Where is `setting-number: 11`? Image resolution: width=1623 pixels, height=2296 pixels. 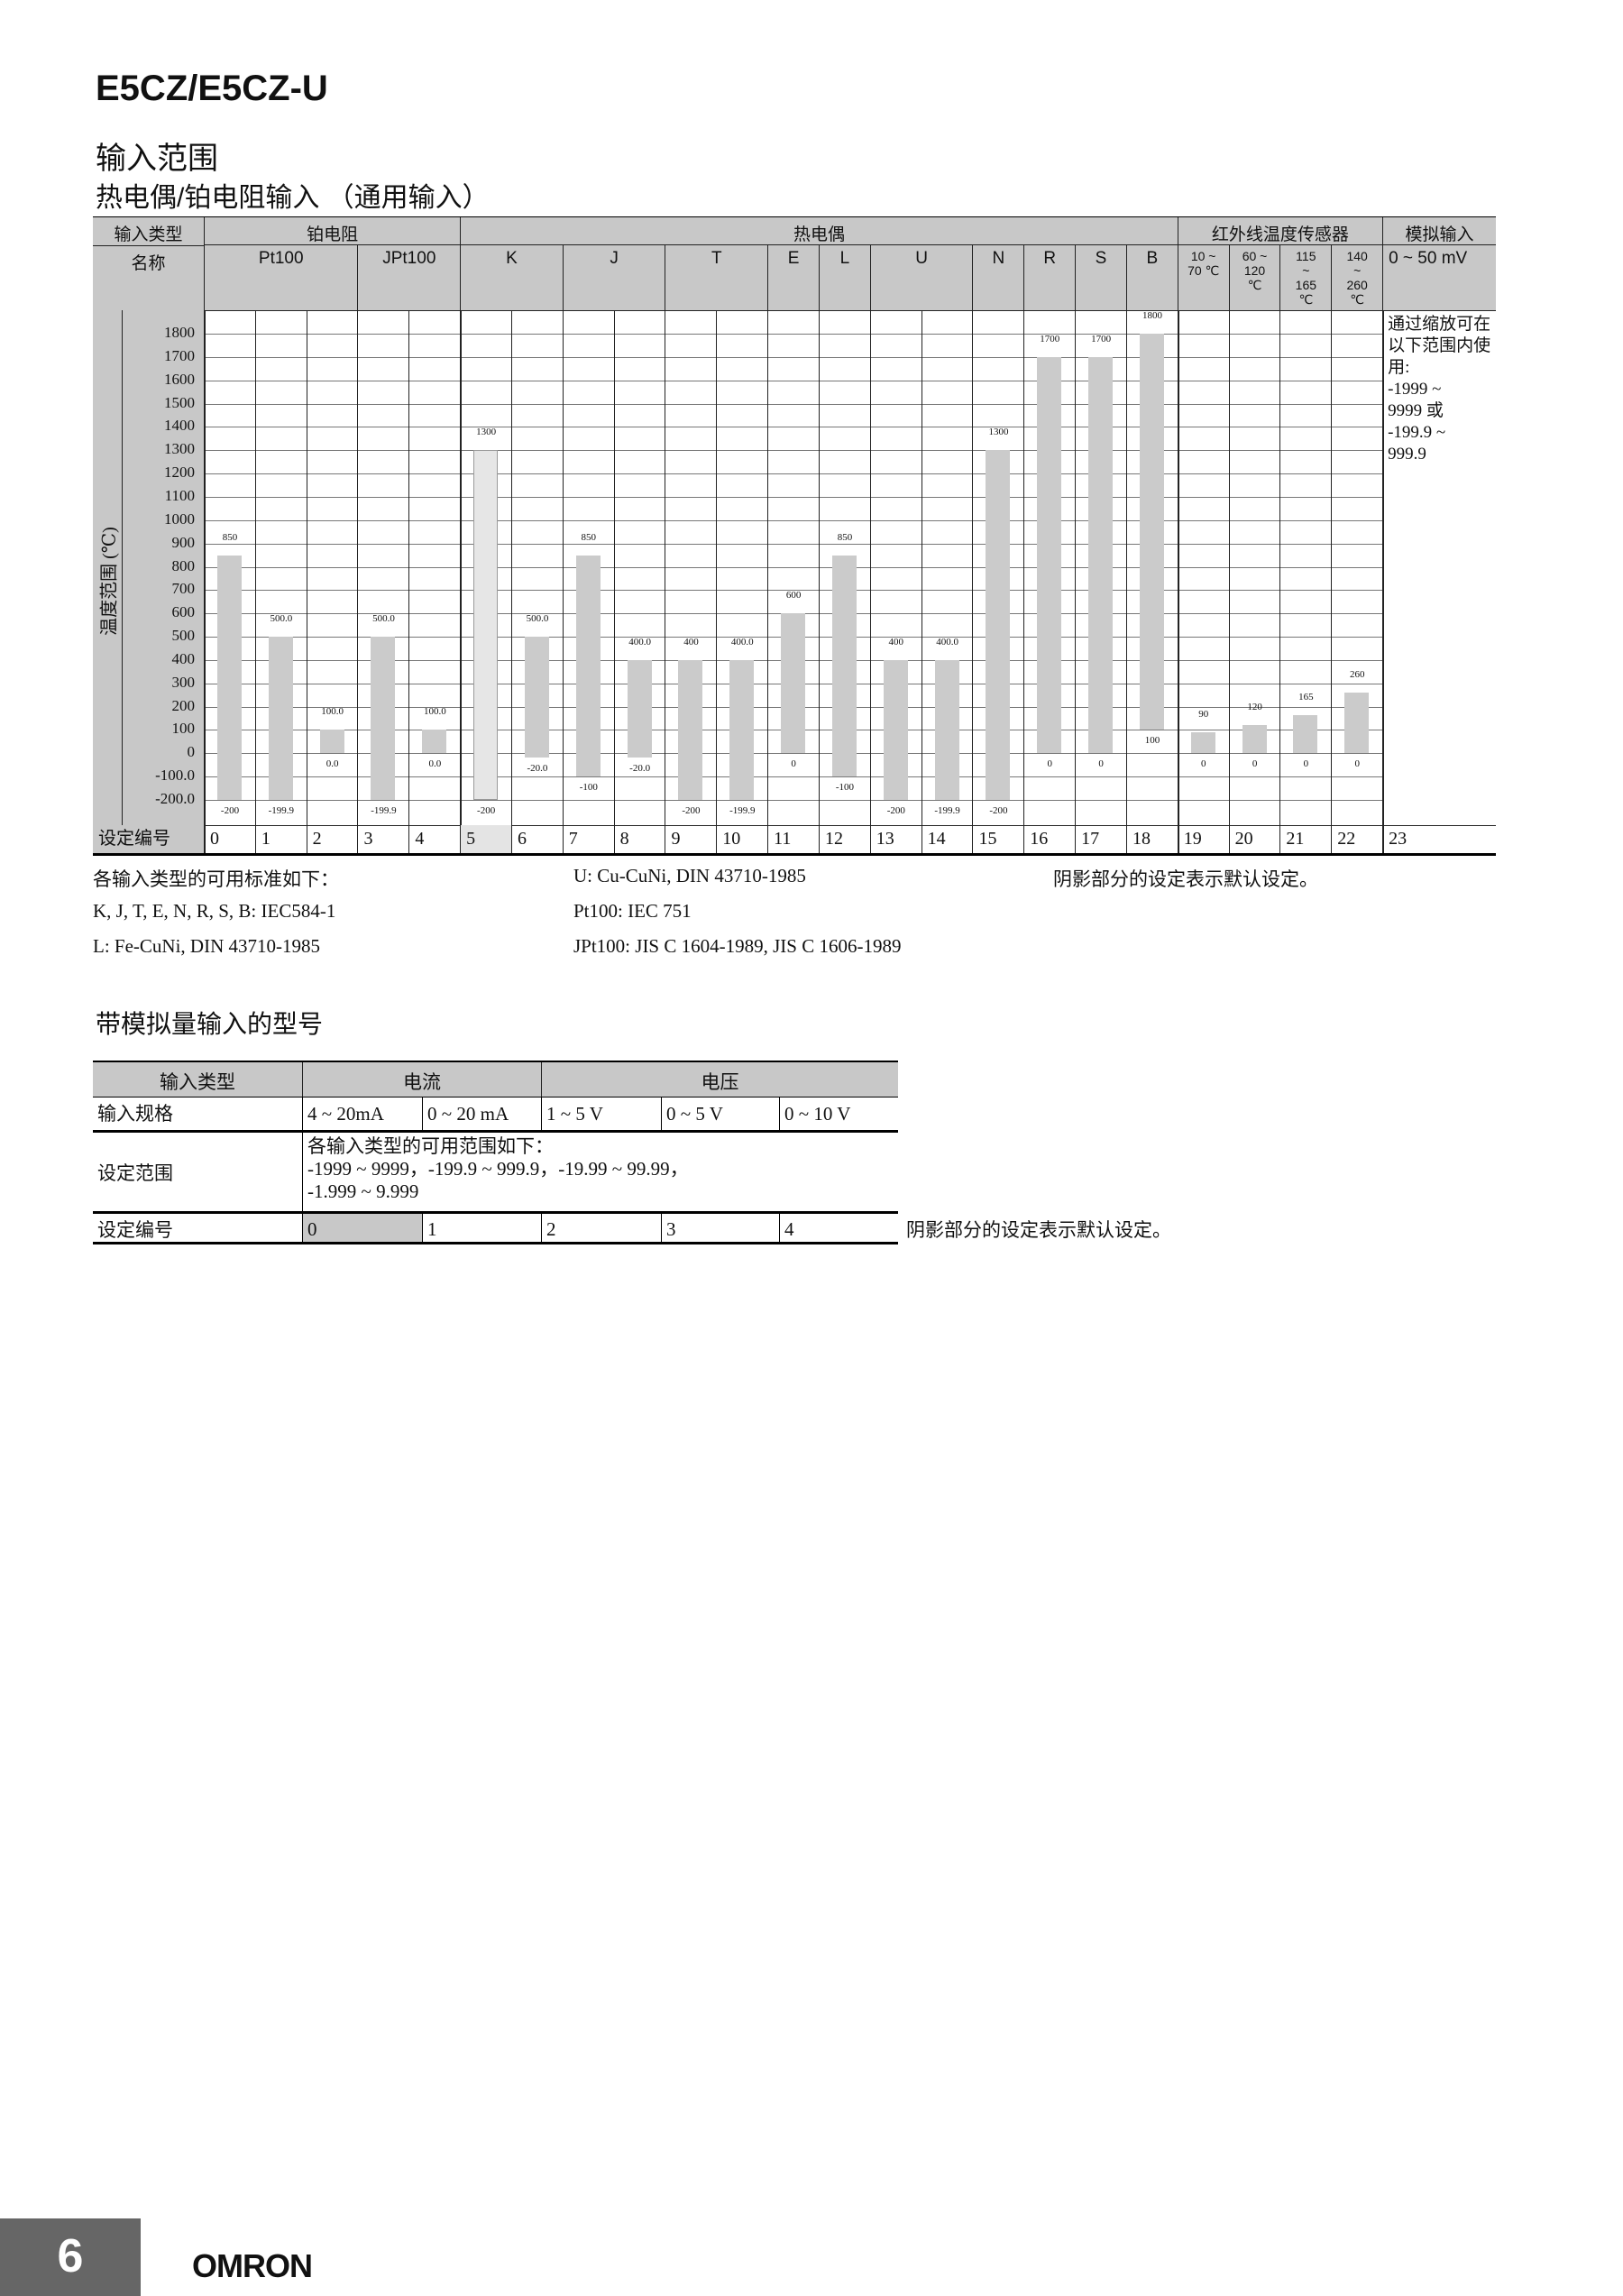 setting-number: 11 is located at coordinates (783, 839).